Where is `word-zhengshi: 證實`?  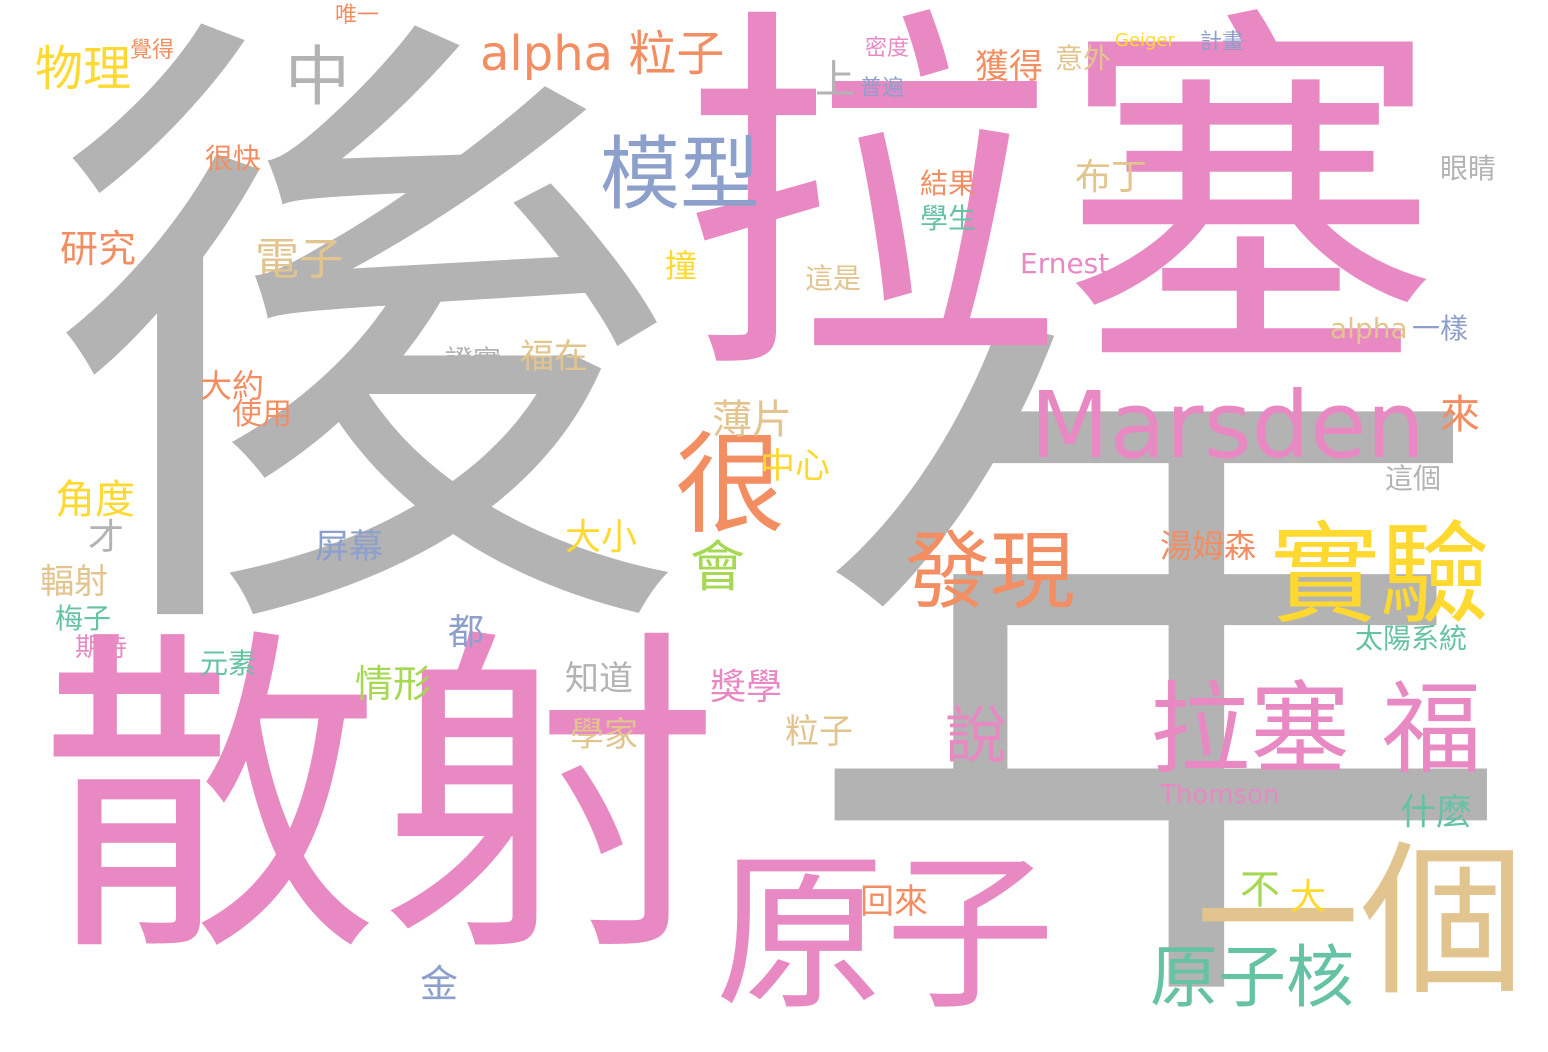 word-zhengshi: 證實 is located at coordinates (473, 360).